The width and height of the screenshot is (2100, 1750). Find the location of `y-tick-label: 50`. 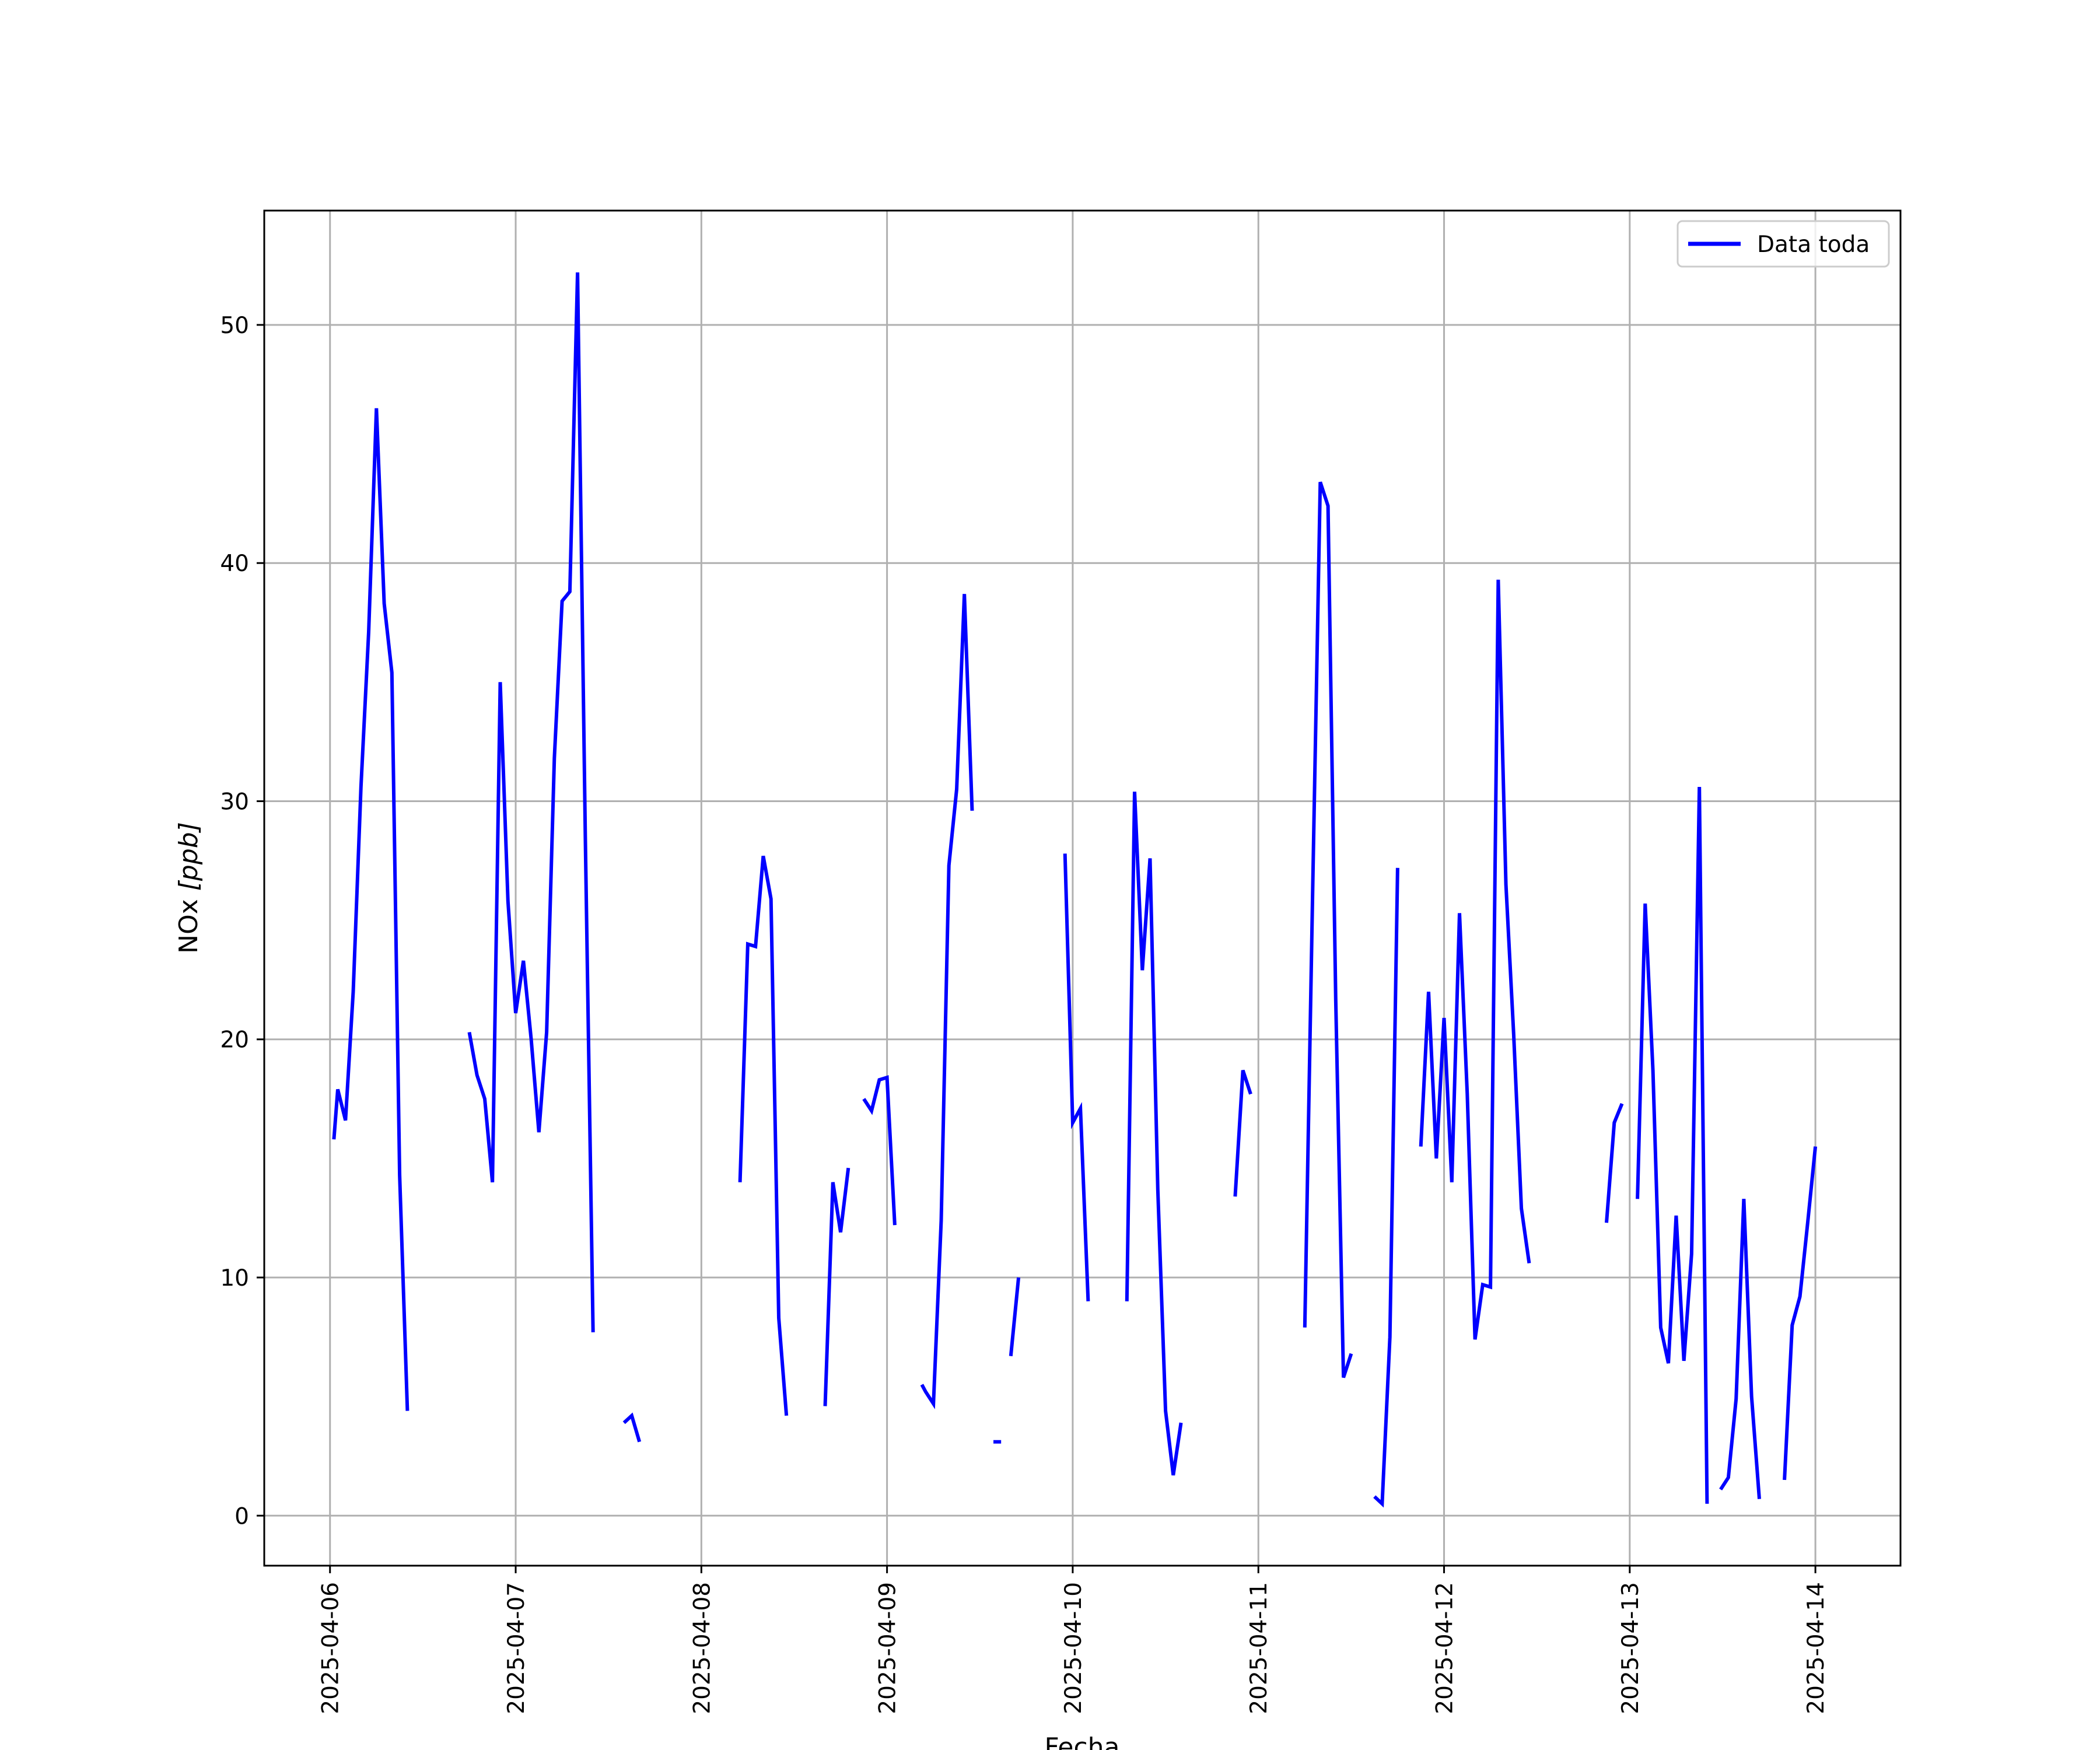

y-tick-label: 50 is located at coordinates (235, 326).